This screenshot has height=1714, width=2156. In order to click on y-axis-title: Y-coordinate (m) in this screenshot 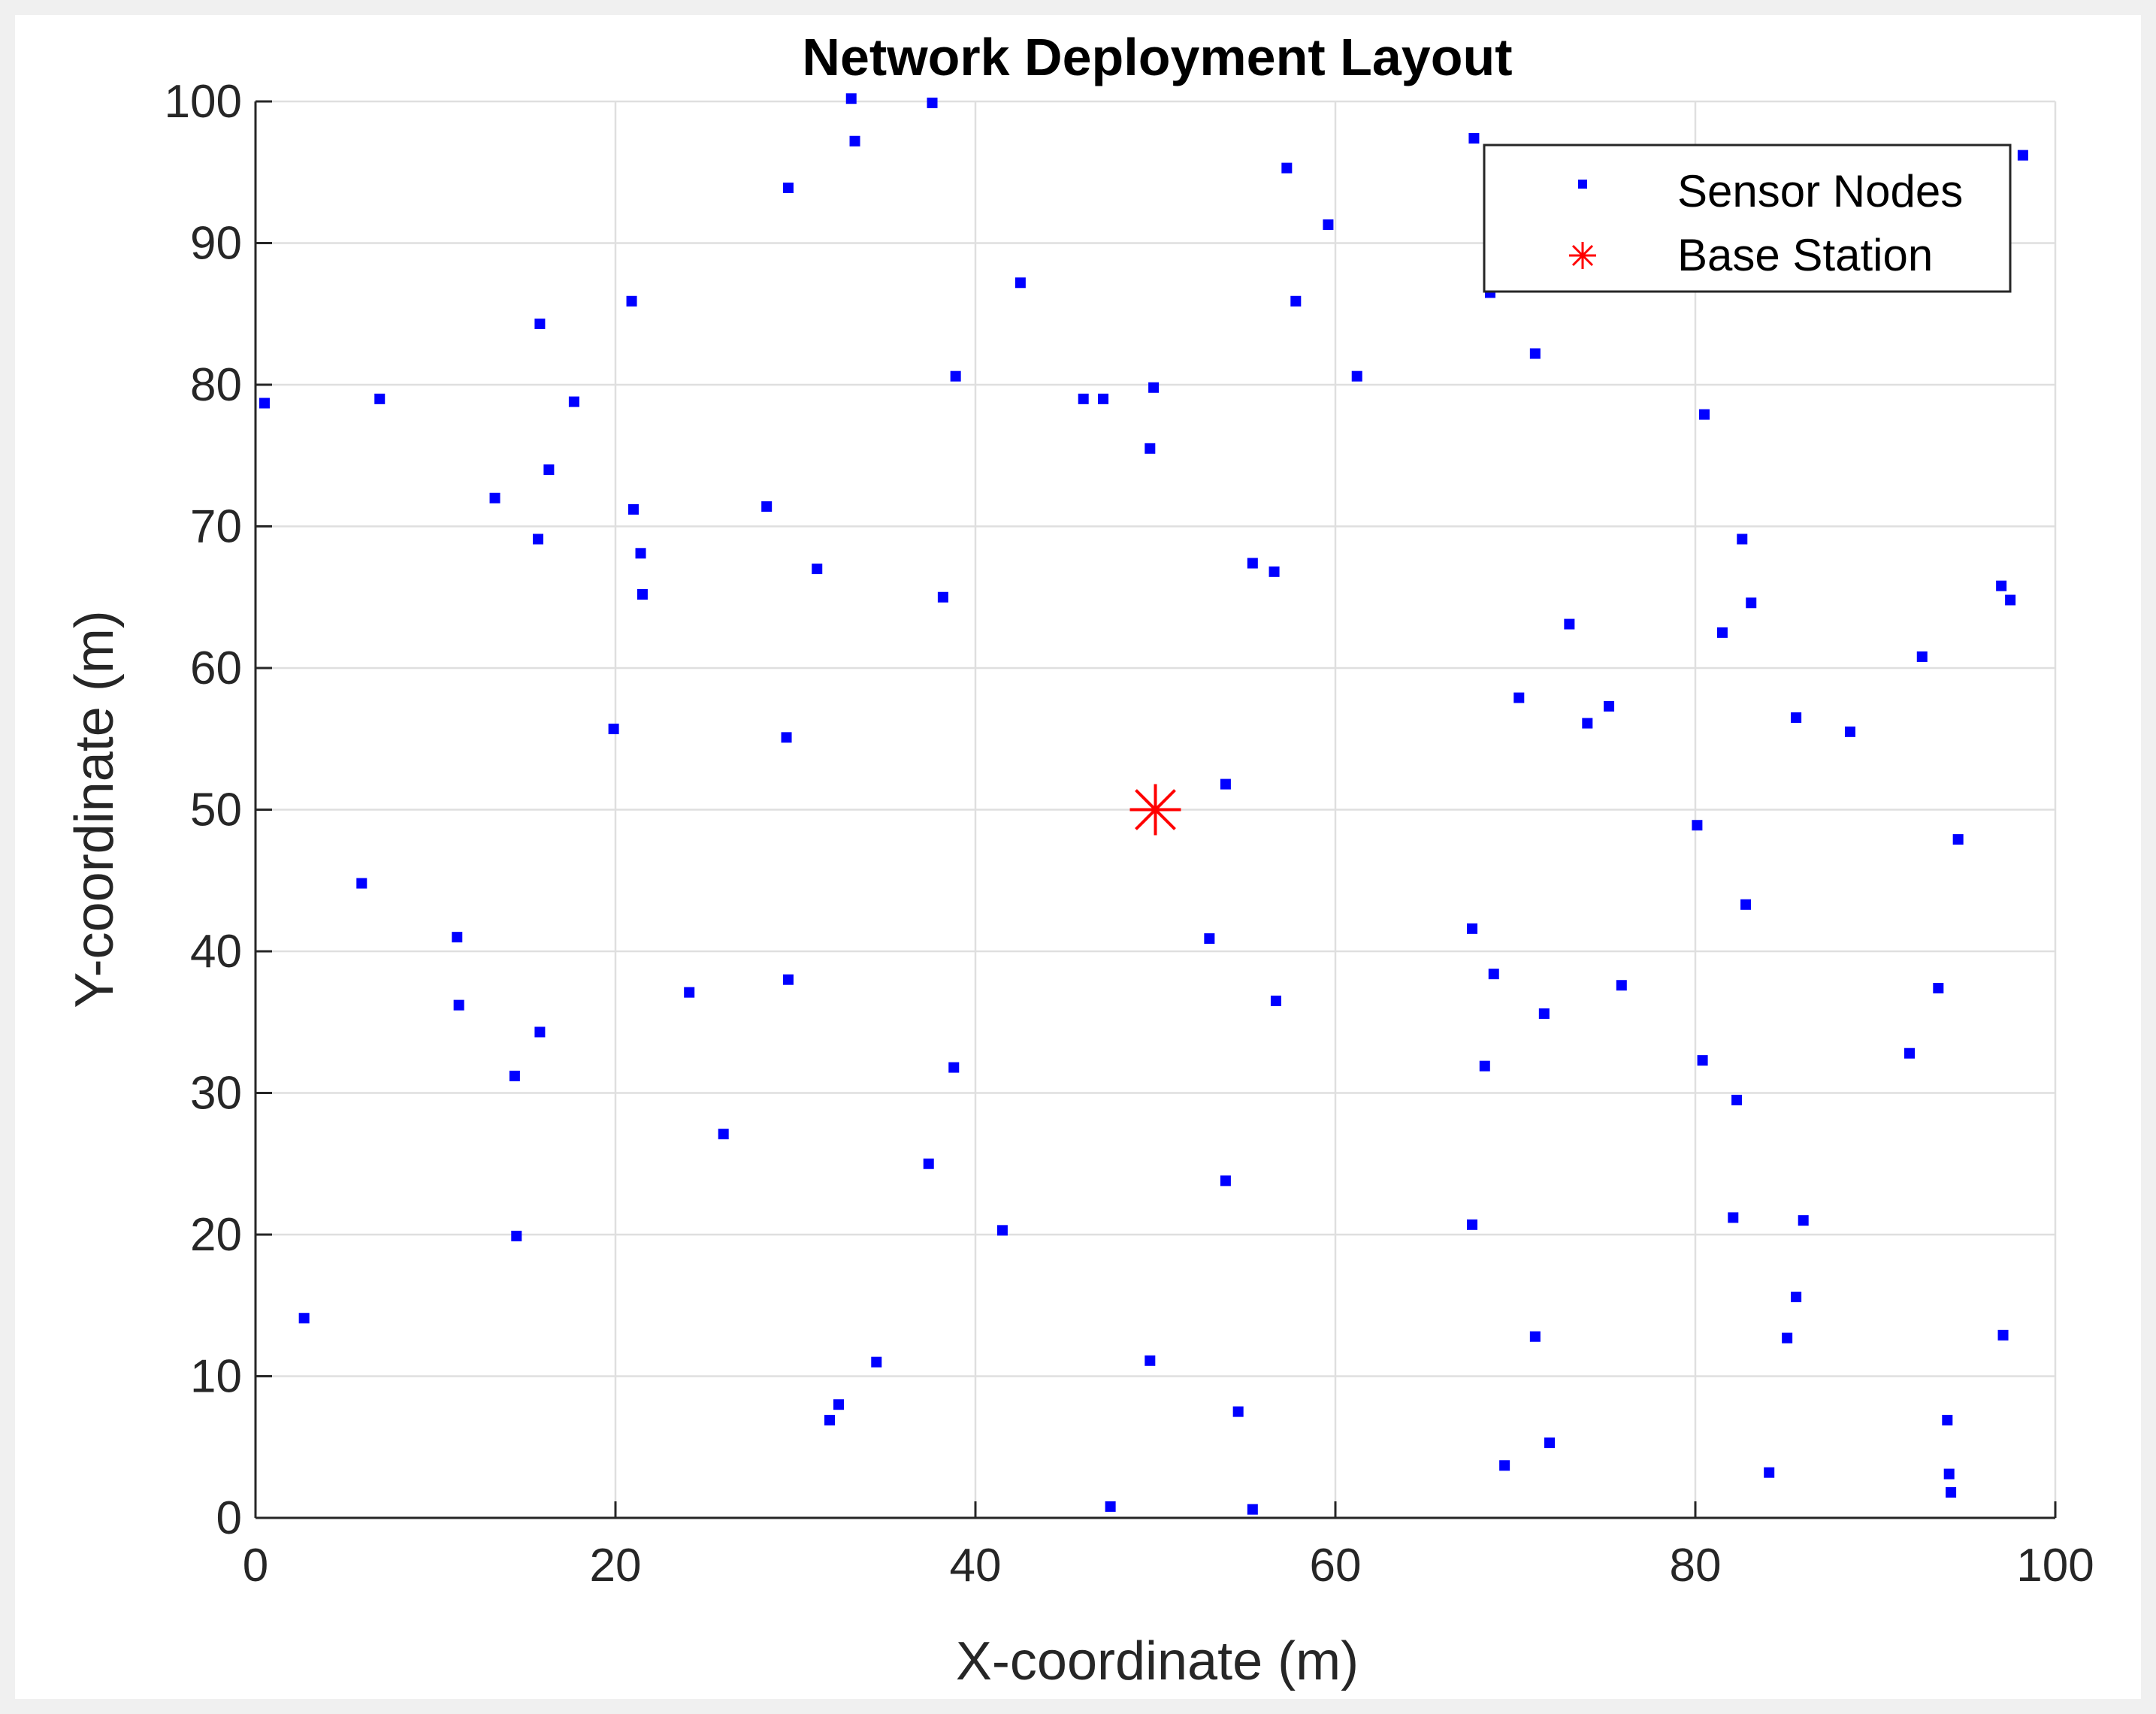, I will do `click(95, 809)`.